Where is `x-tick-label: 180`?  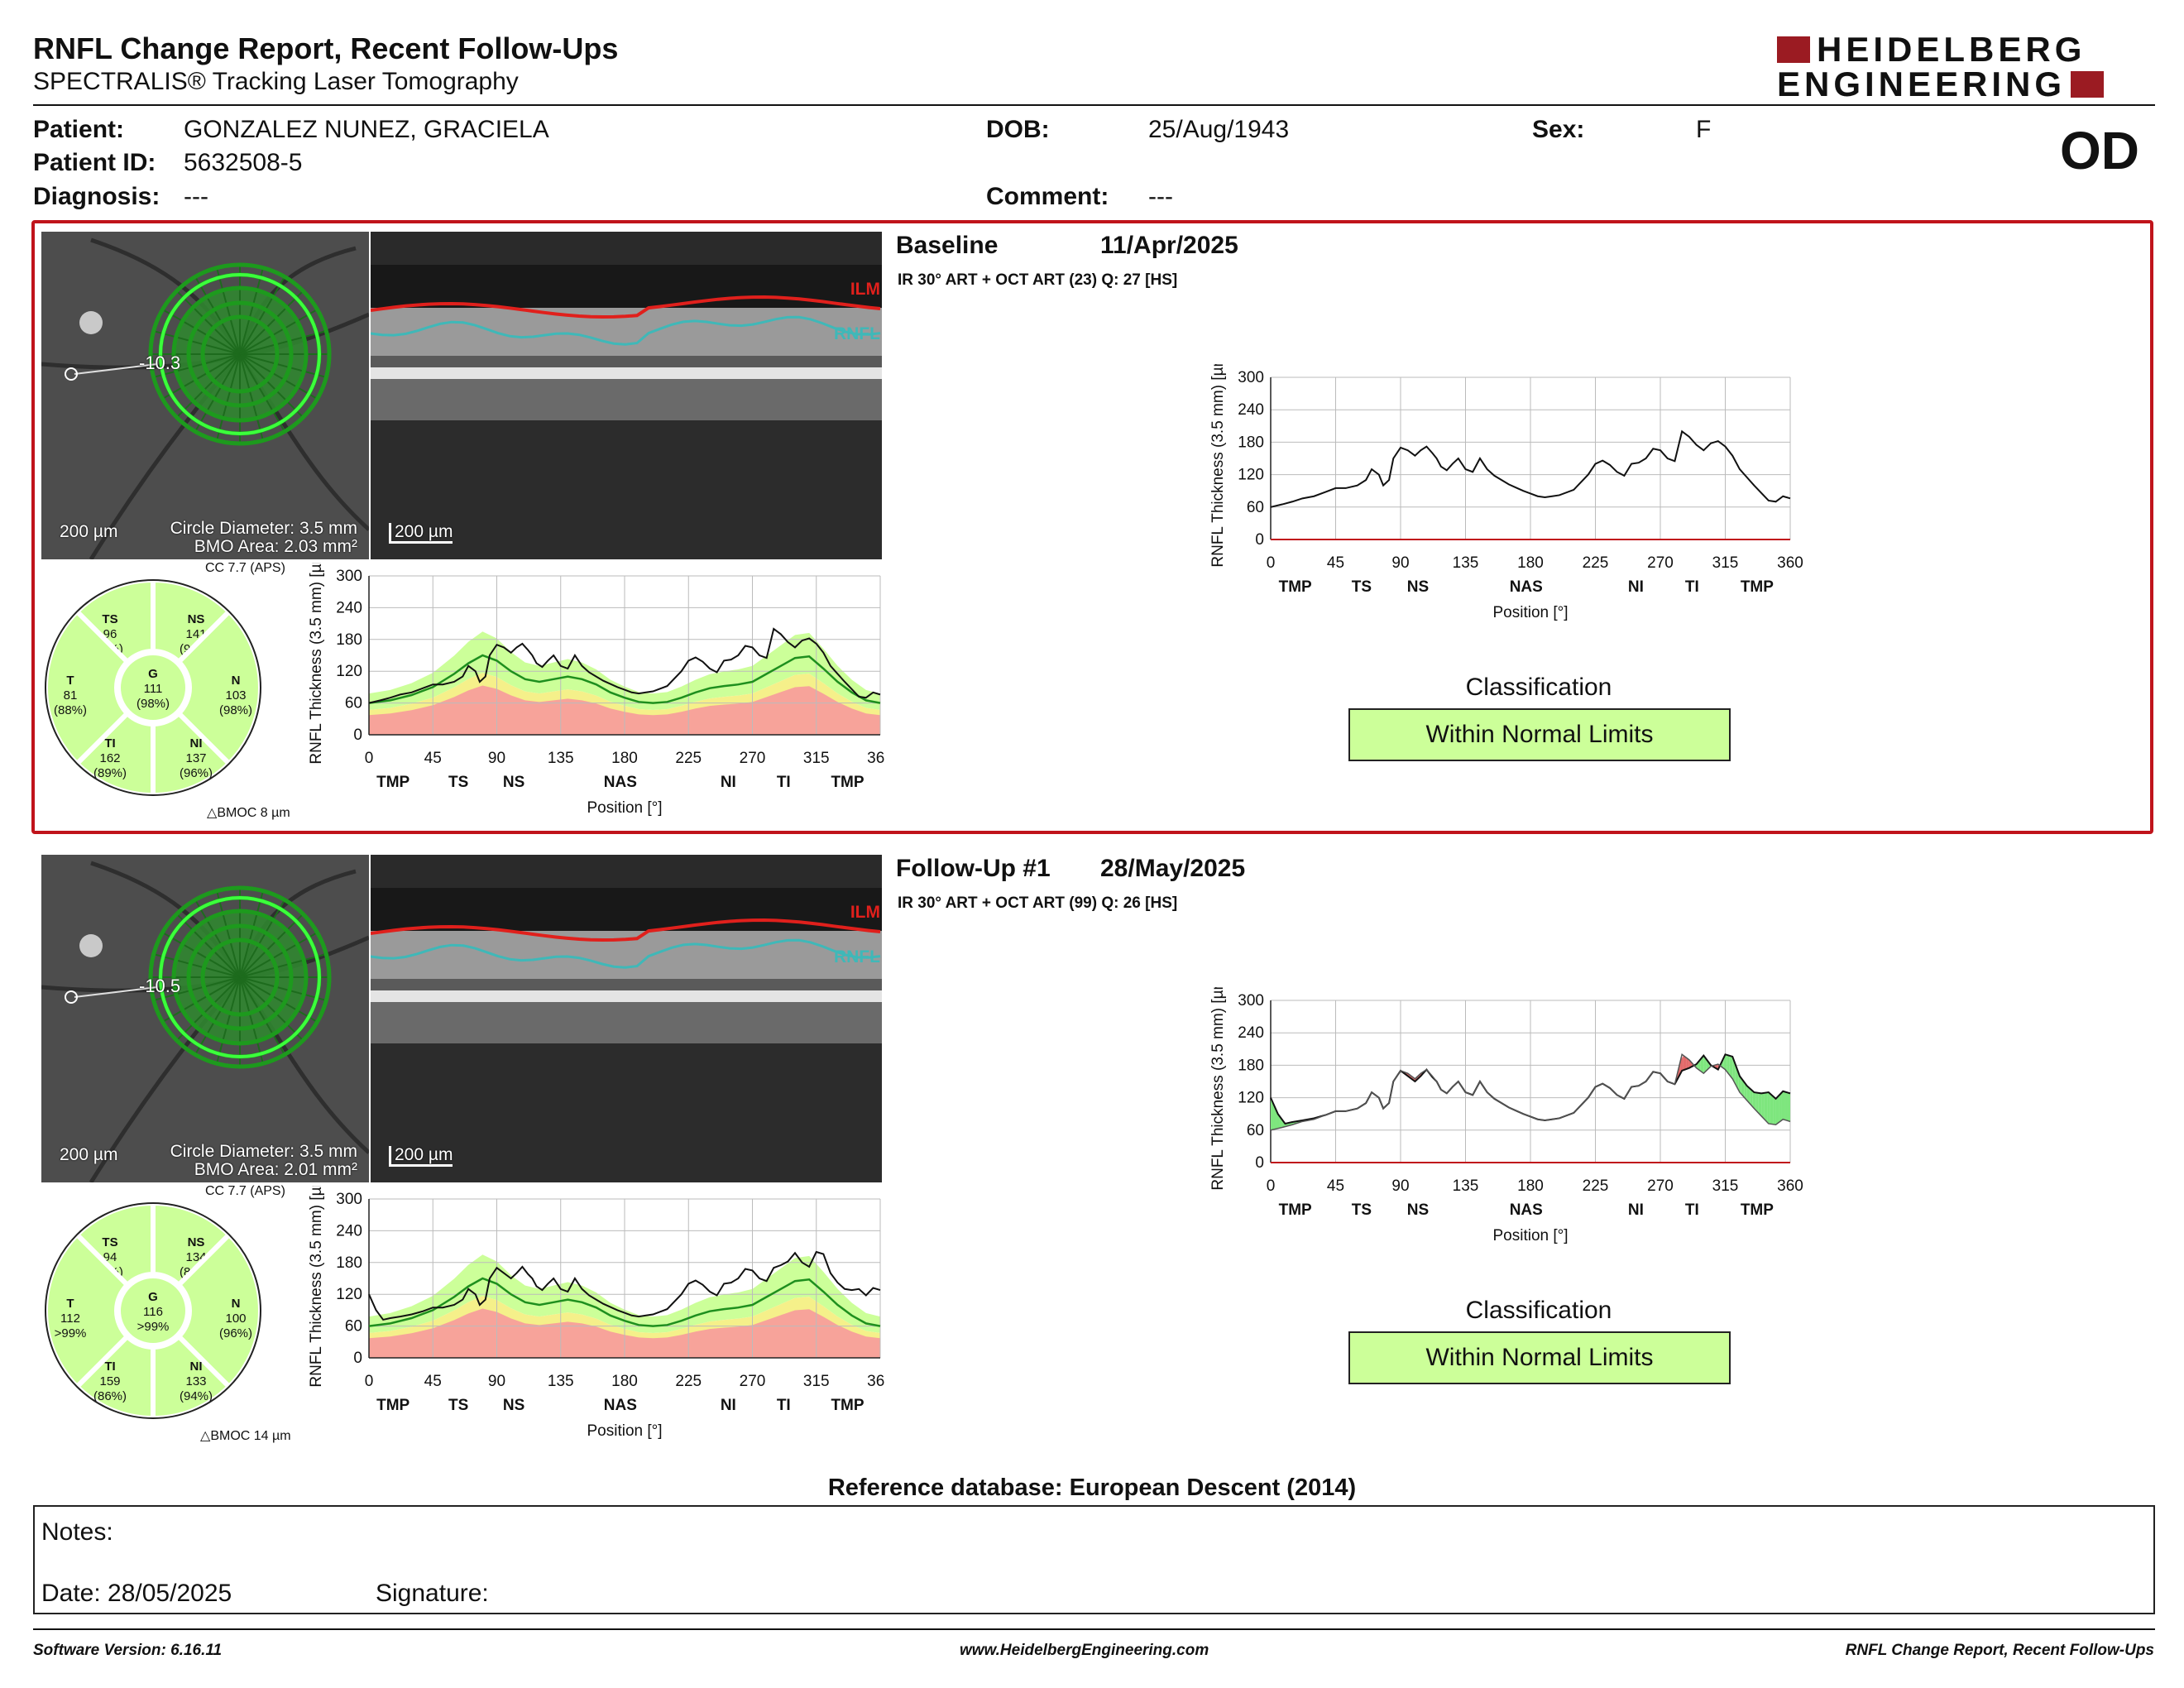 x-tick-label: 180 is located at coordinates (624, 758).